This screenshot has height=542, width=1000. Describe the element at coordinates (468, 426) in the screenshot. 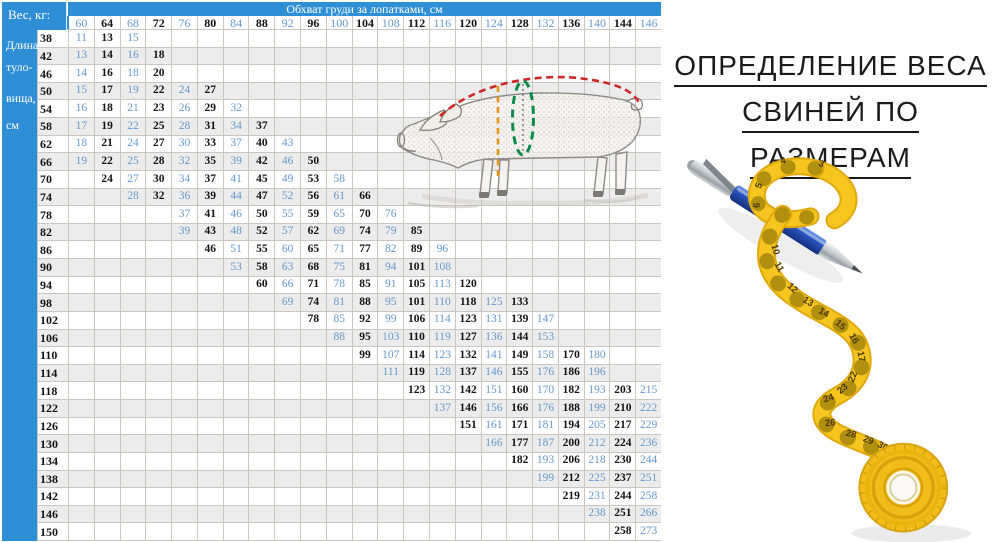

I see `weight-cell: 151` at that location.